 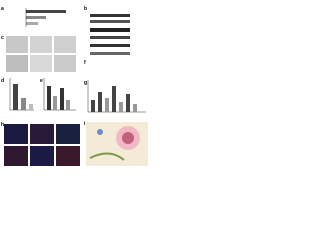 I want to click on panel-letter: f, so click(x=85, y=63).